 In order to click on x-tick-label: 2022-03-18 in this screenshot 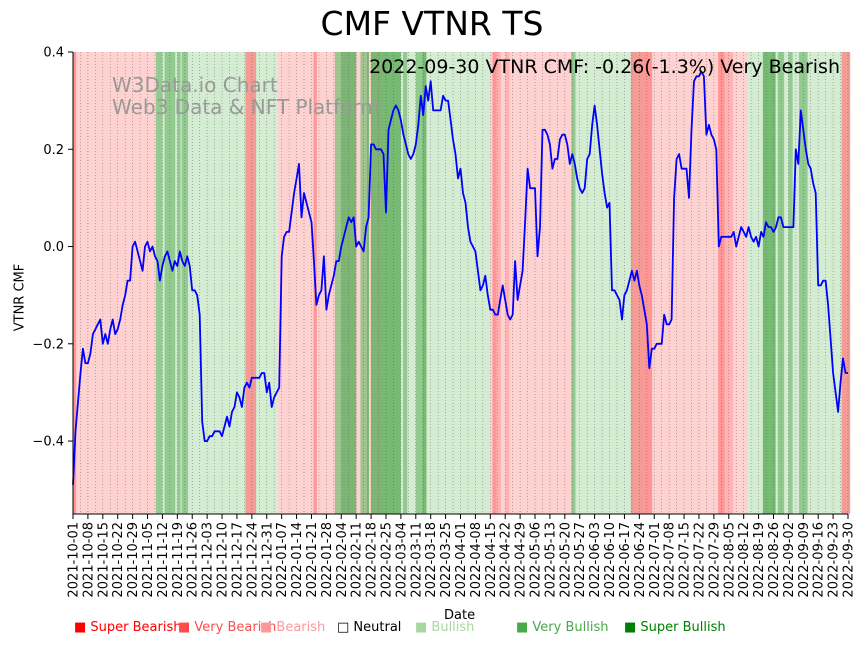, I will do `click(431, 560)`.